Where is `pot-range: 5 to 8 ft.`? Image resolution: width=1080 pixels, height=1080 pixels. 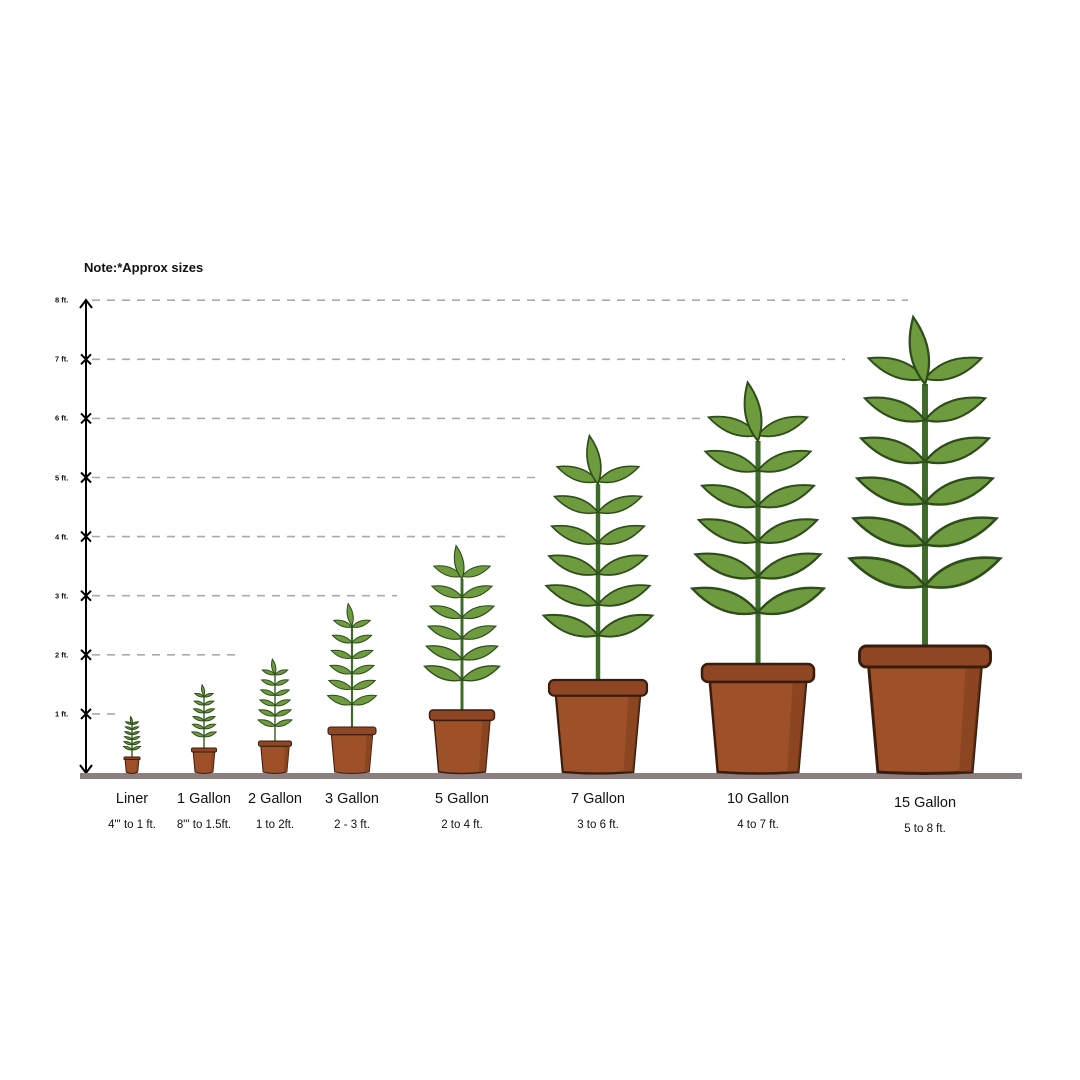
pot-range: 5 to 8 ft. is located at coordinates (925, 829).